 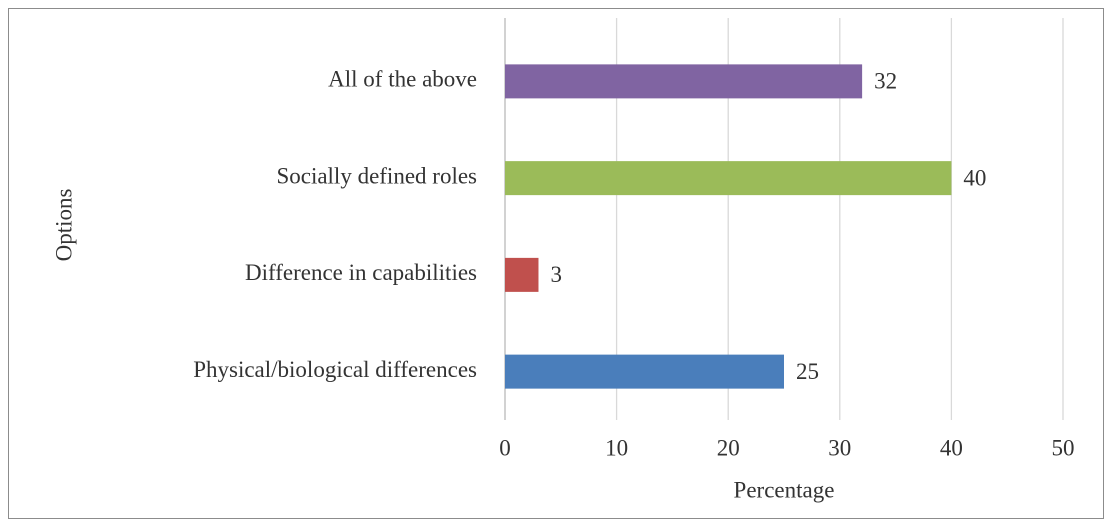 I want to click on y-axis-title: Options, so click(x=63, y=225).